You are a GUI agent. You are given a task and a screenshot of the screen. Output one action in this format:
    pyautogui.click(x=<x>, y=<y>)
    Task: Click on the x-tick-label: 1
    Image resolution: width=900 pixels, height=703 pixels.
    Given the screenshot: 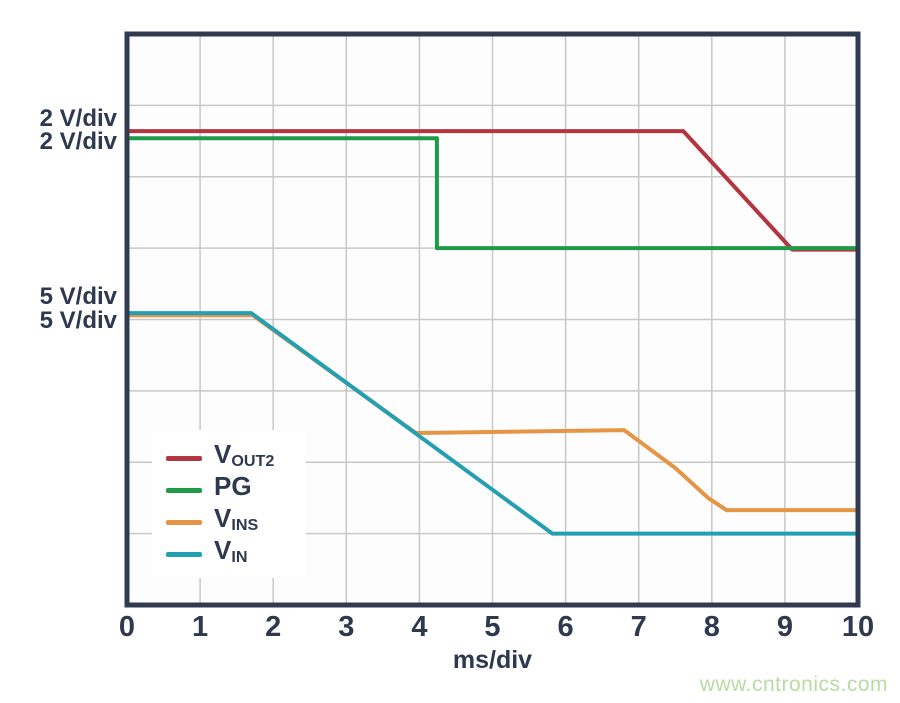 What is the action you would take?
    pyautogui.click(x=200, y=627)
    